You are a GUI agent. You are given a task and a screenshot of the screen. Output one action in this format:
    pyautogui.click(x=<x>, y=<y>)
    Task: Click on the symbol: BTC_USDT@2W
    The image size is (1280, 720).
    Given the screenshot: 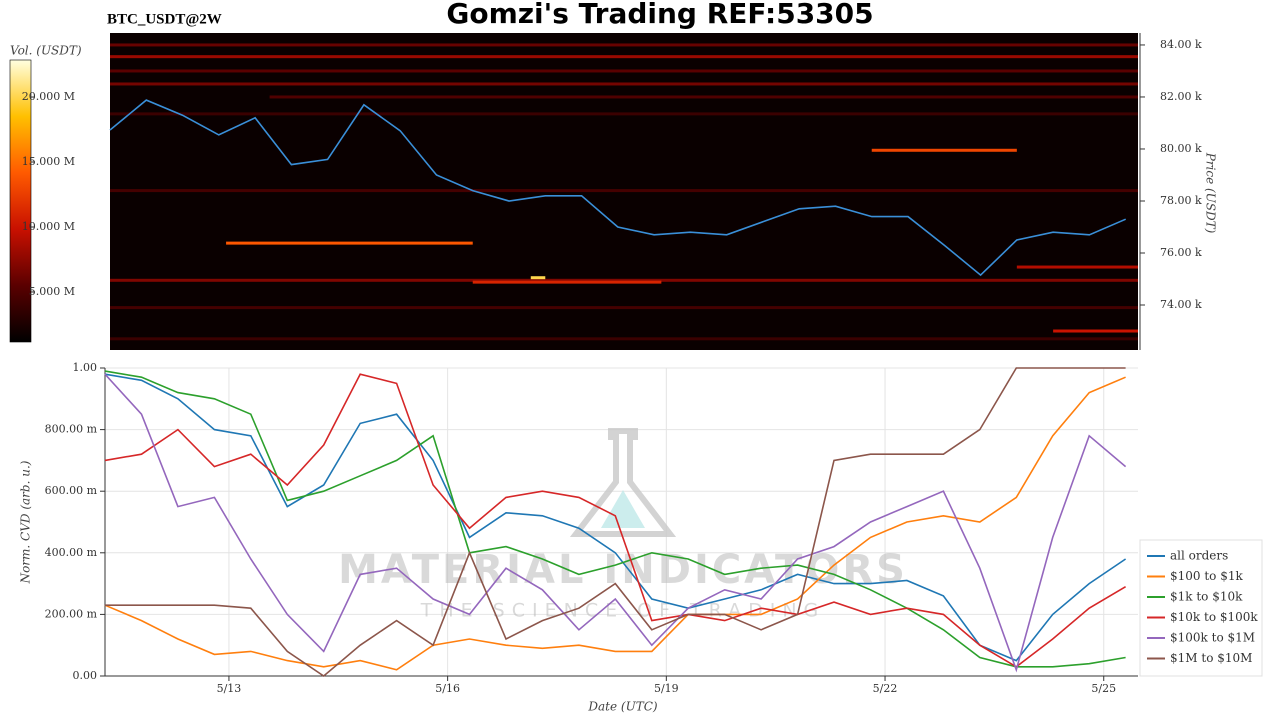 What is the action you would take?
    pyautogui.click(x=164, y=19)
    